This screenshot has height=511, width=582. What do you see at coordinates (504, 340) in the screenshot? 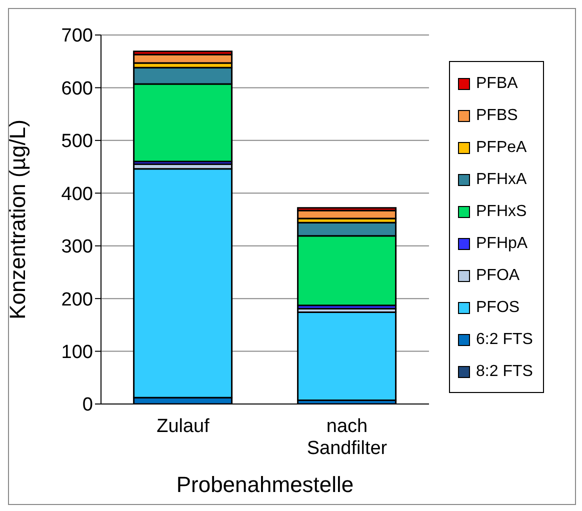
I see `legend-label: 6:2 FTS` at bounding box center [504, 340].